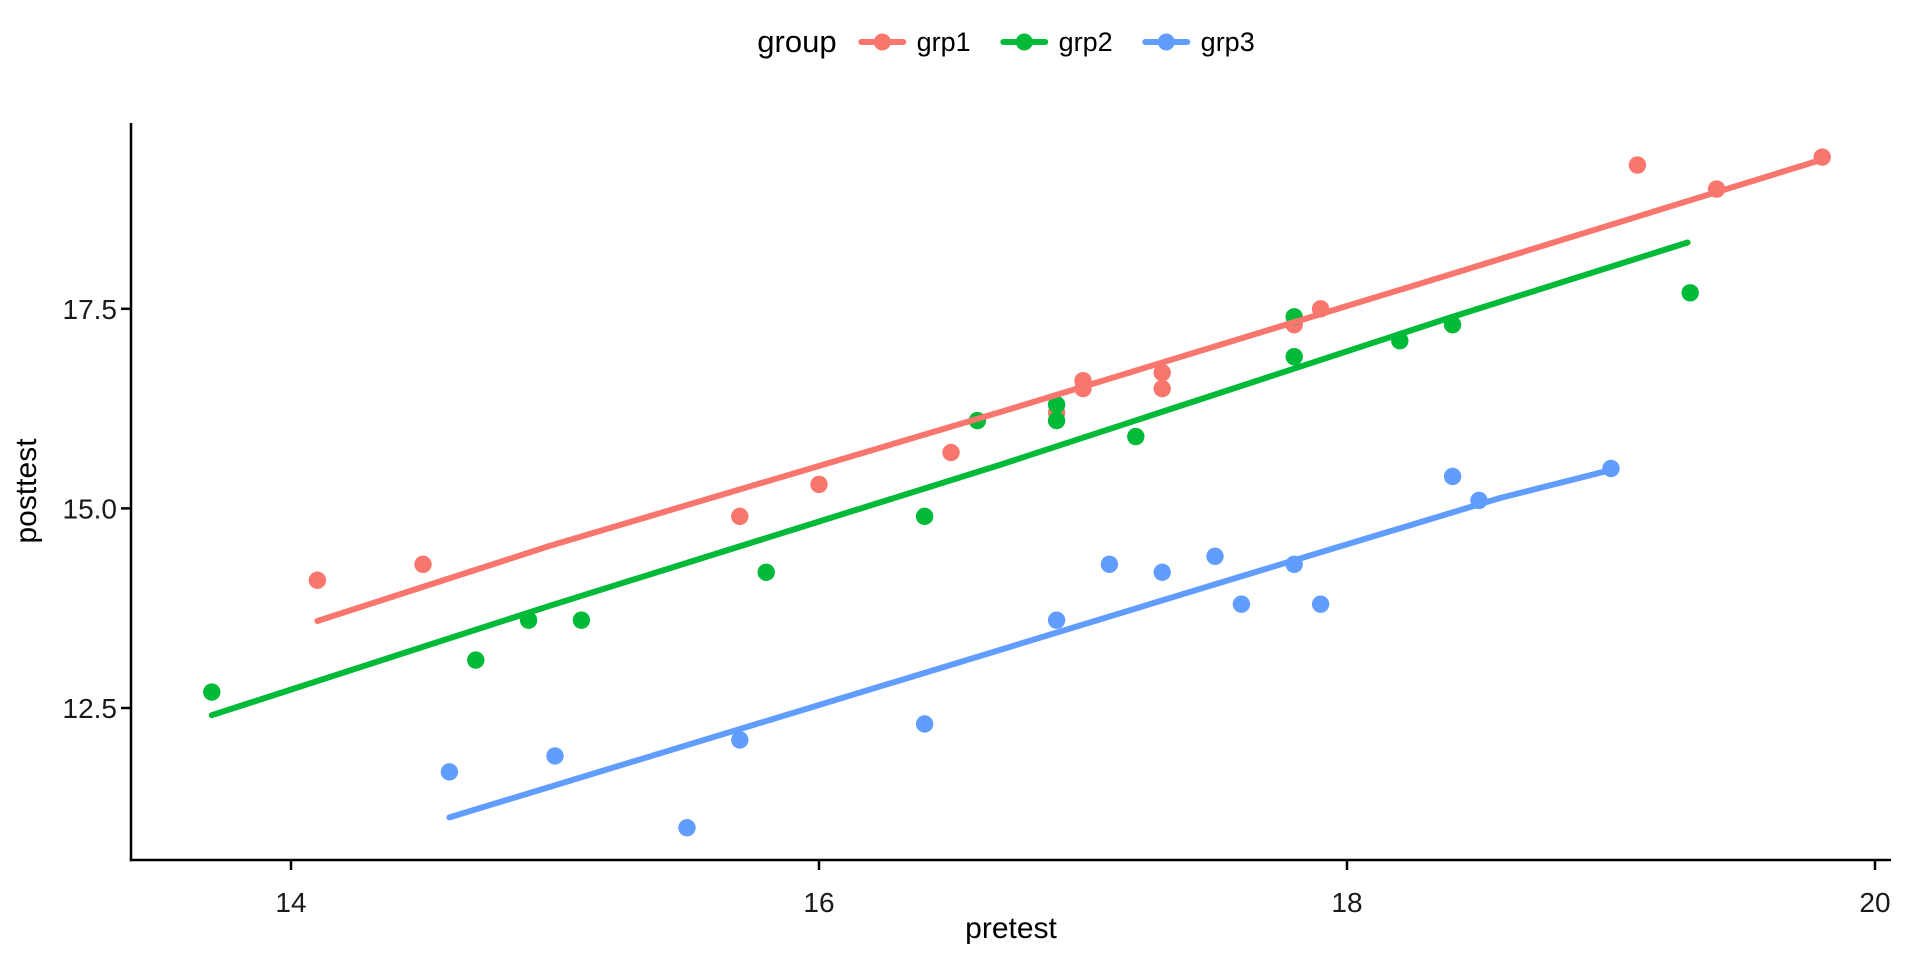 This screenshot has width=1920, height=960. Describe the element at coordinates (1085, 41) in the screenshot. I see `legend-label-grp2: grp2` at that location.